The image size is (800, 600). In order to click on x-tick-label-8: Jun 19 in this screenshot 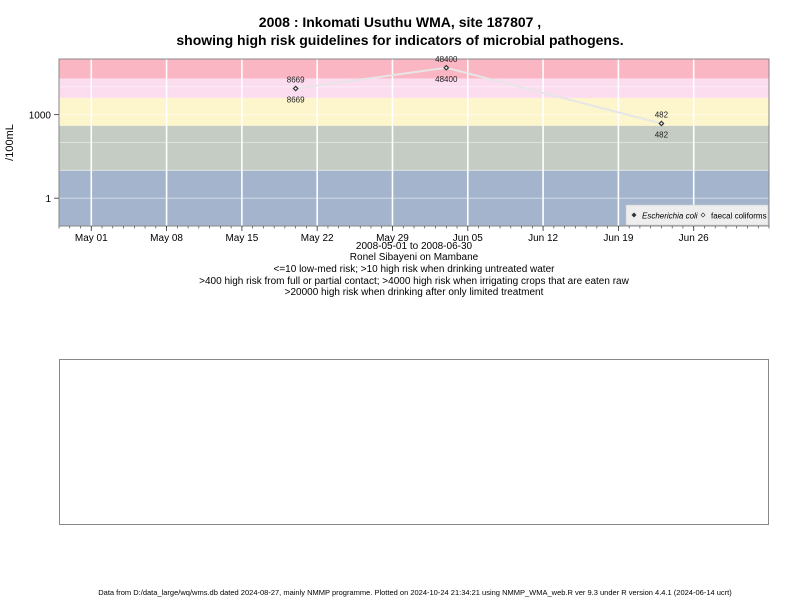, I will do `click(618, 238)`.